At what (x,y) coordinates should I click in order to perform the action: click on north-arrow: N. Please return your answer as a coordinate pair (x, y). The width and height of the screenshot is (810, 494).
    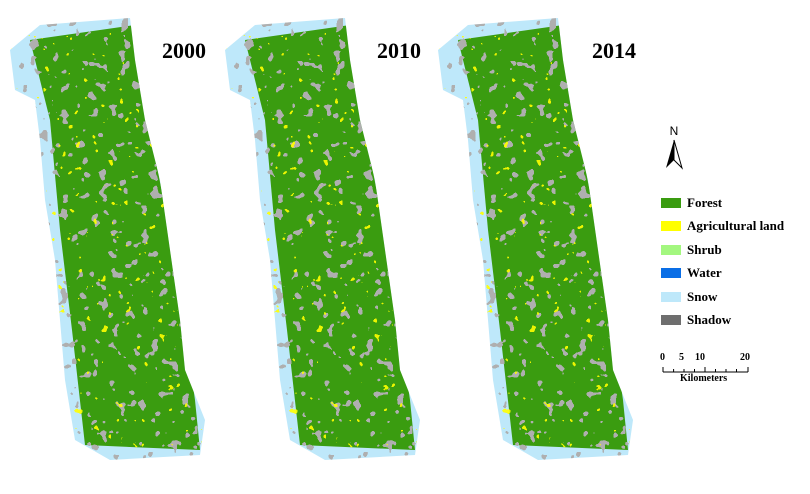
    Looking at the image, I should click on (674, 149).